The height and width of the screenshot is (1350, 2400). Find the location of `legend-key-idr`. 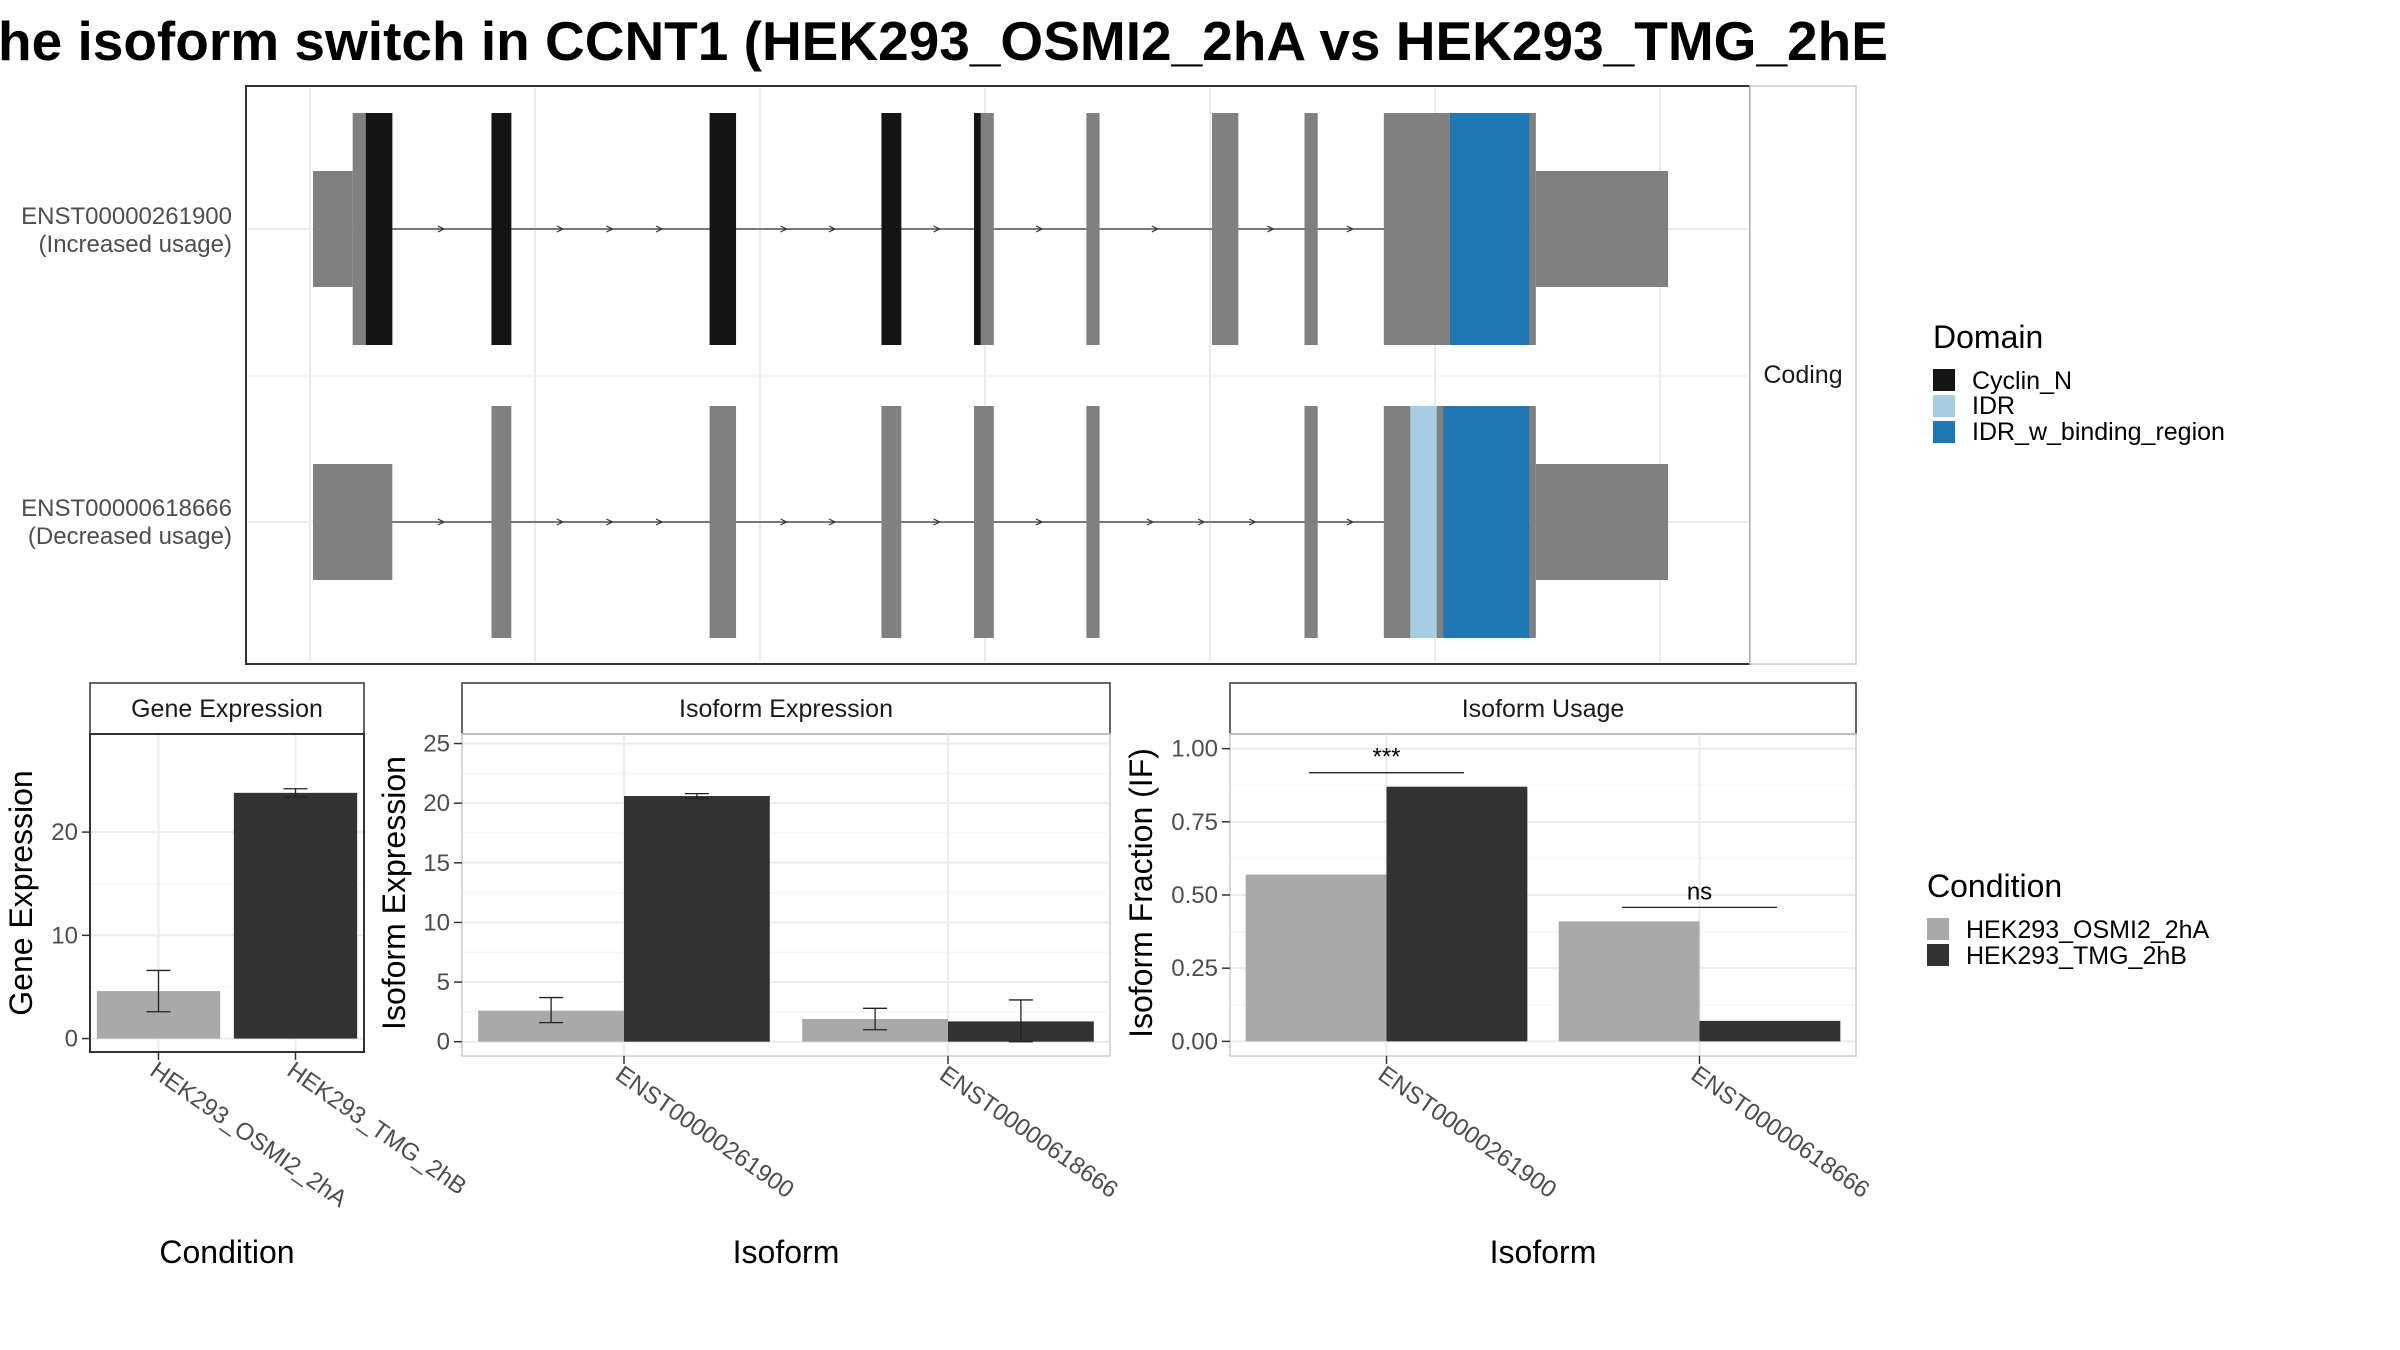

legend-key-idr is located at coordinates (1944, 406).